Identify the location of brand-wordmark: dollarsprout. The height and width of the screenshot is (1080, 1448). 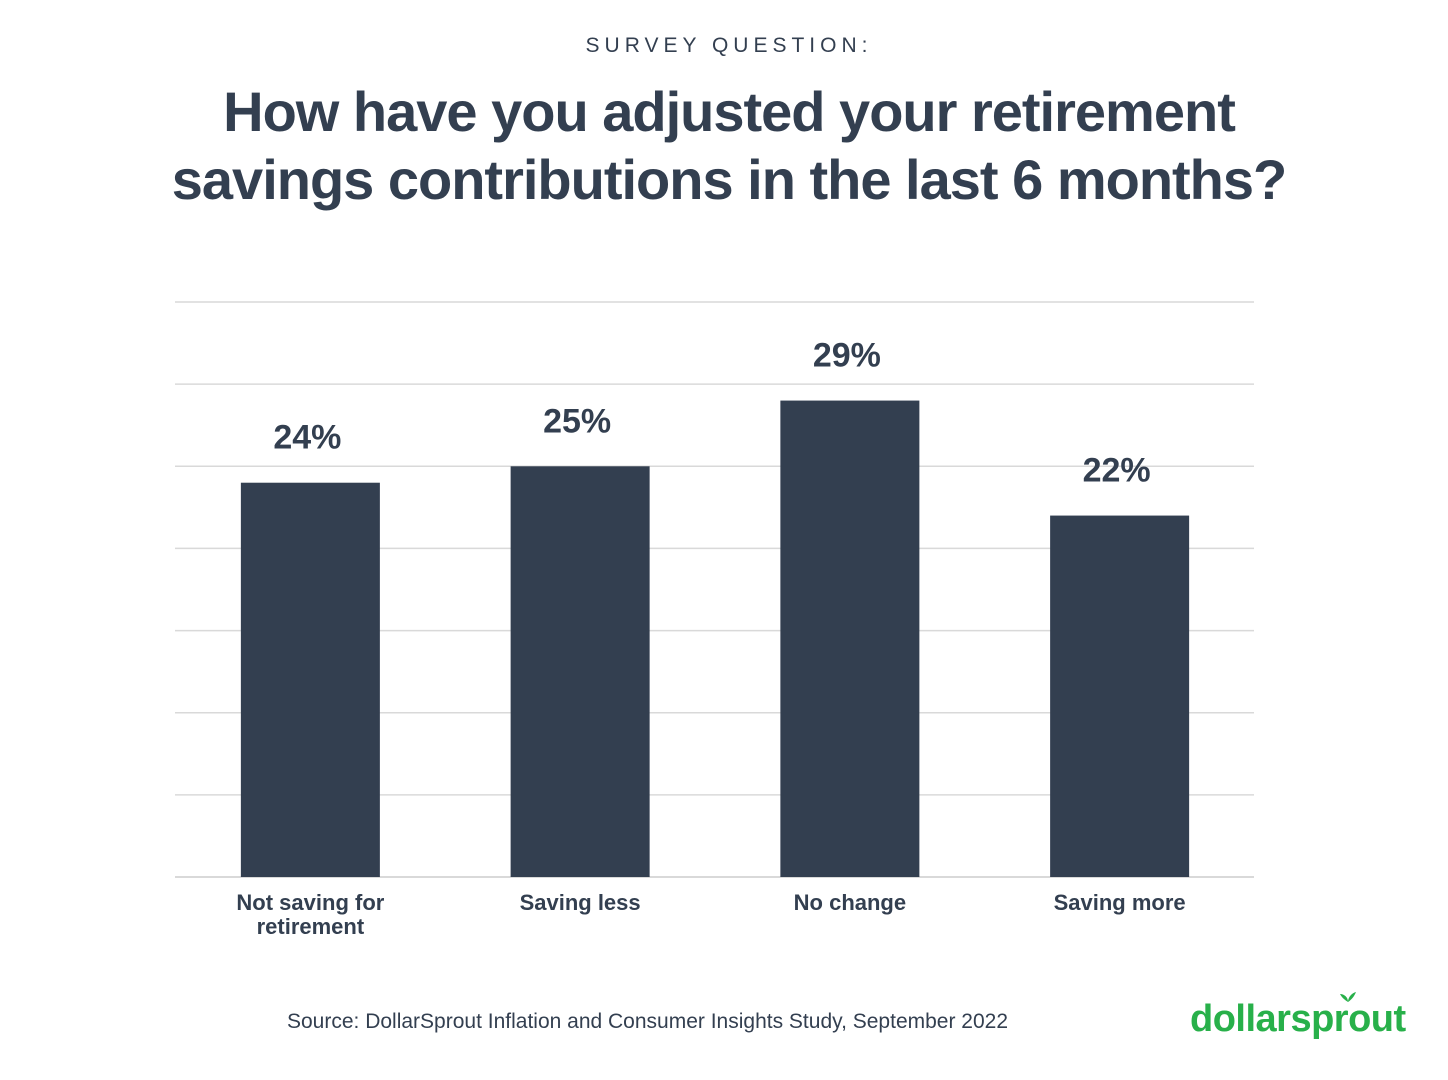
(1298, 1019).